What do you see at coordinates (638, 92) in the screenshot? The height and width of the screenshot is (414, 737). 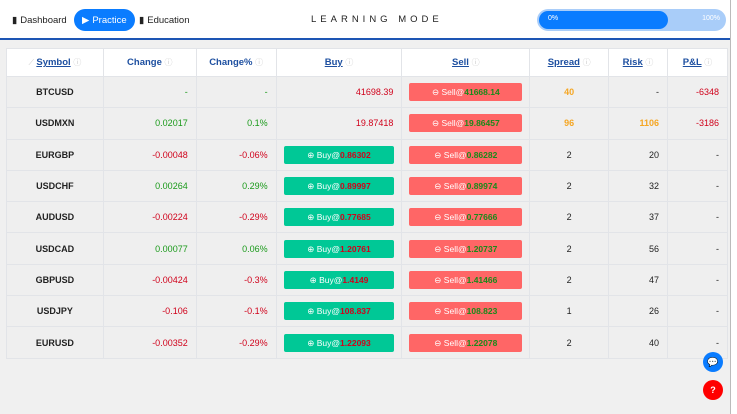 I see `risk-cell: -` at bounding box center [638, 92].